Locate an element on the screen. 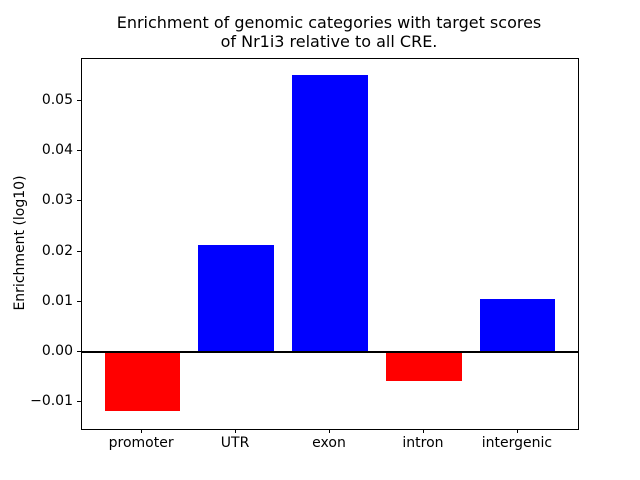  y-tick-label: 0.00 is located at coordinates (57, 351).